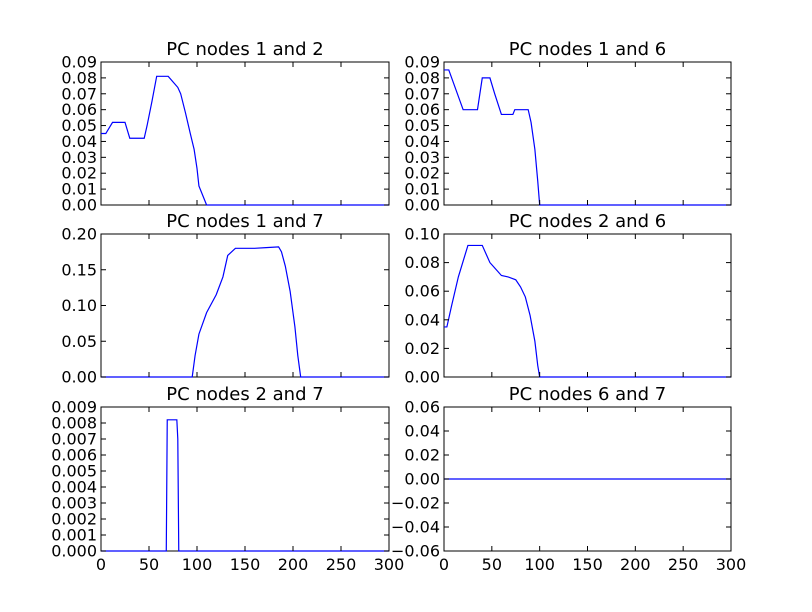 The image size is (812, 612). What do you see at coordinates (244, 394) in the screenshot?
I see `subplot-title: PC nodes 2 and 7` at bounding box center [244, 394].